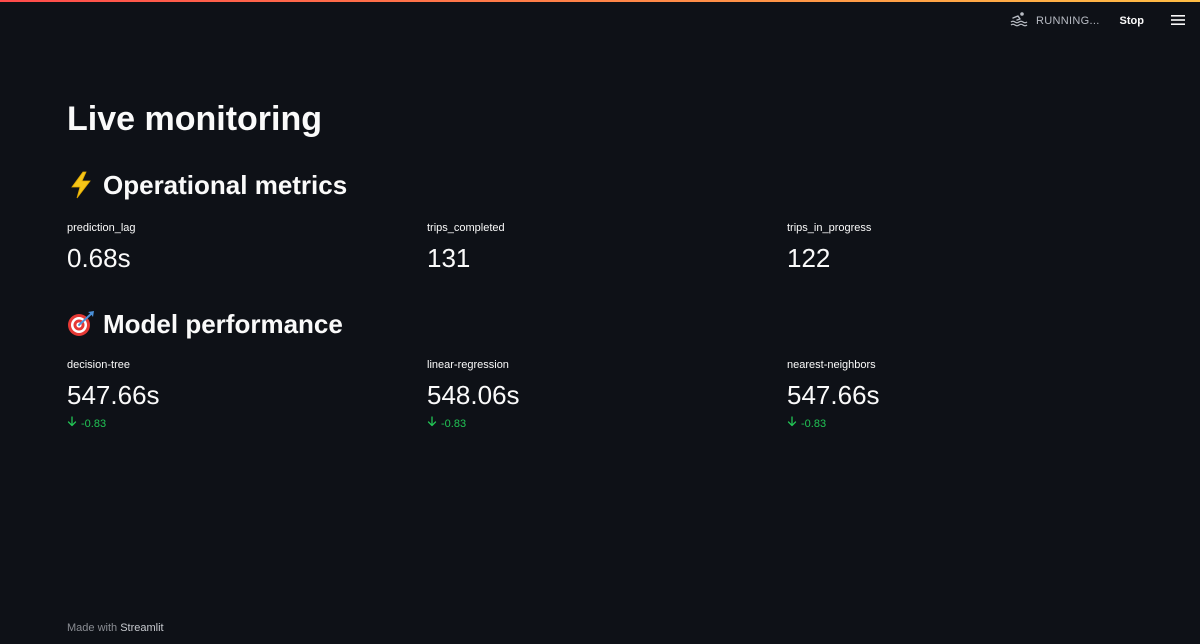 The height and width of the screenshot is (644, 1200). I want to click on section-title: Operational metrics, so click(225, 185).